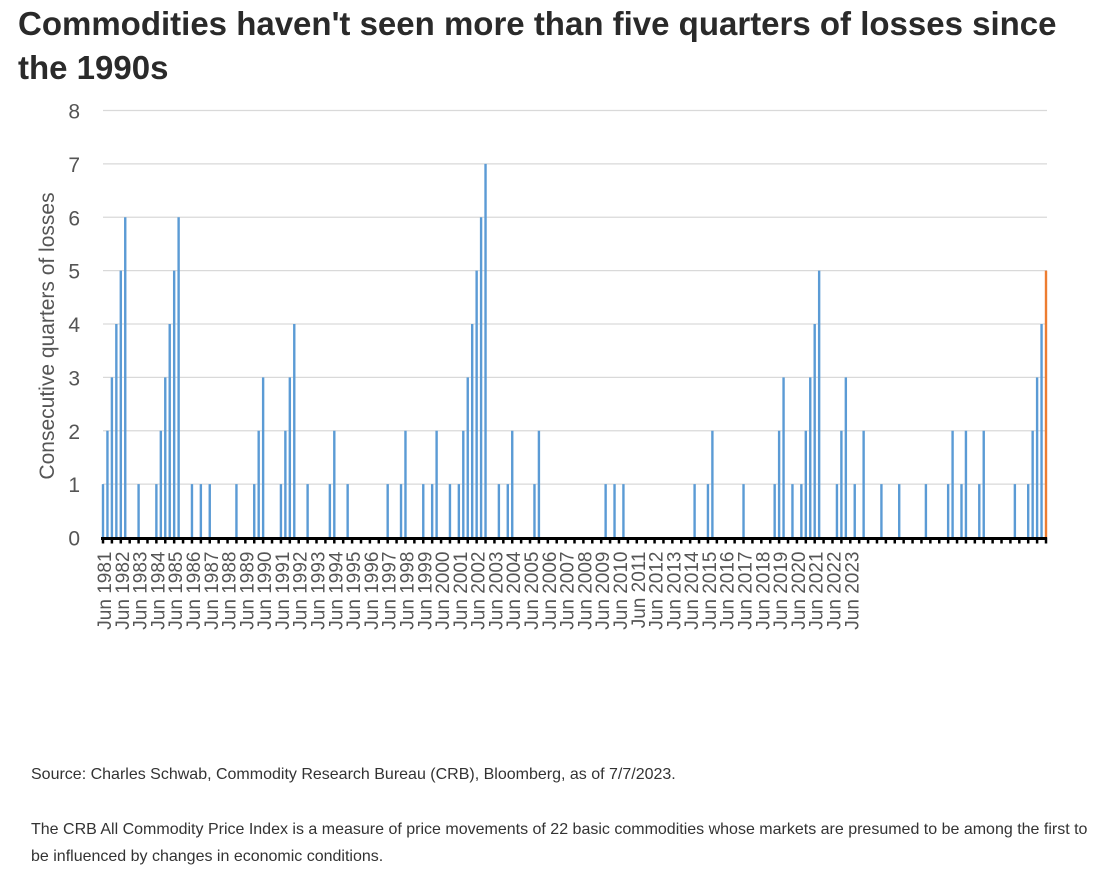  I want to click on x-tick-label: Jun 1986, so click(194, 591).